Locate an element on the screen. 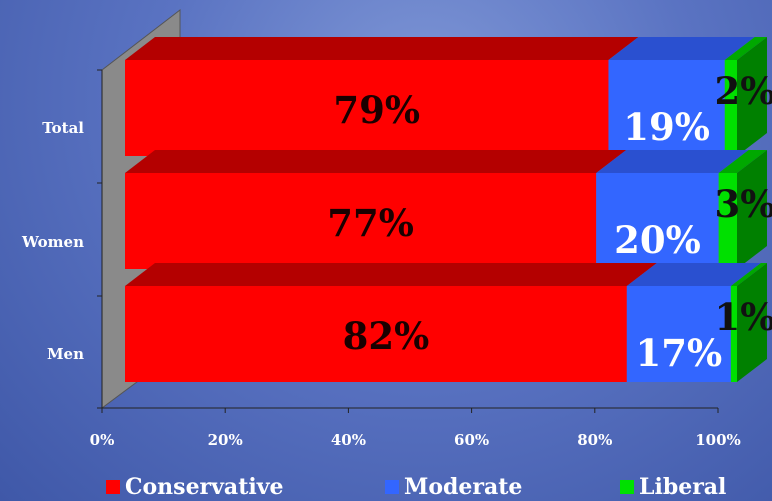 The image size is (772, 501). bar-liberal-women is located at coordinates (727, 221).